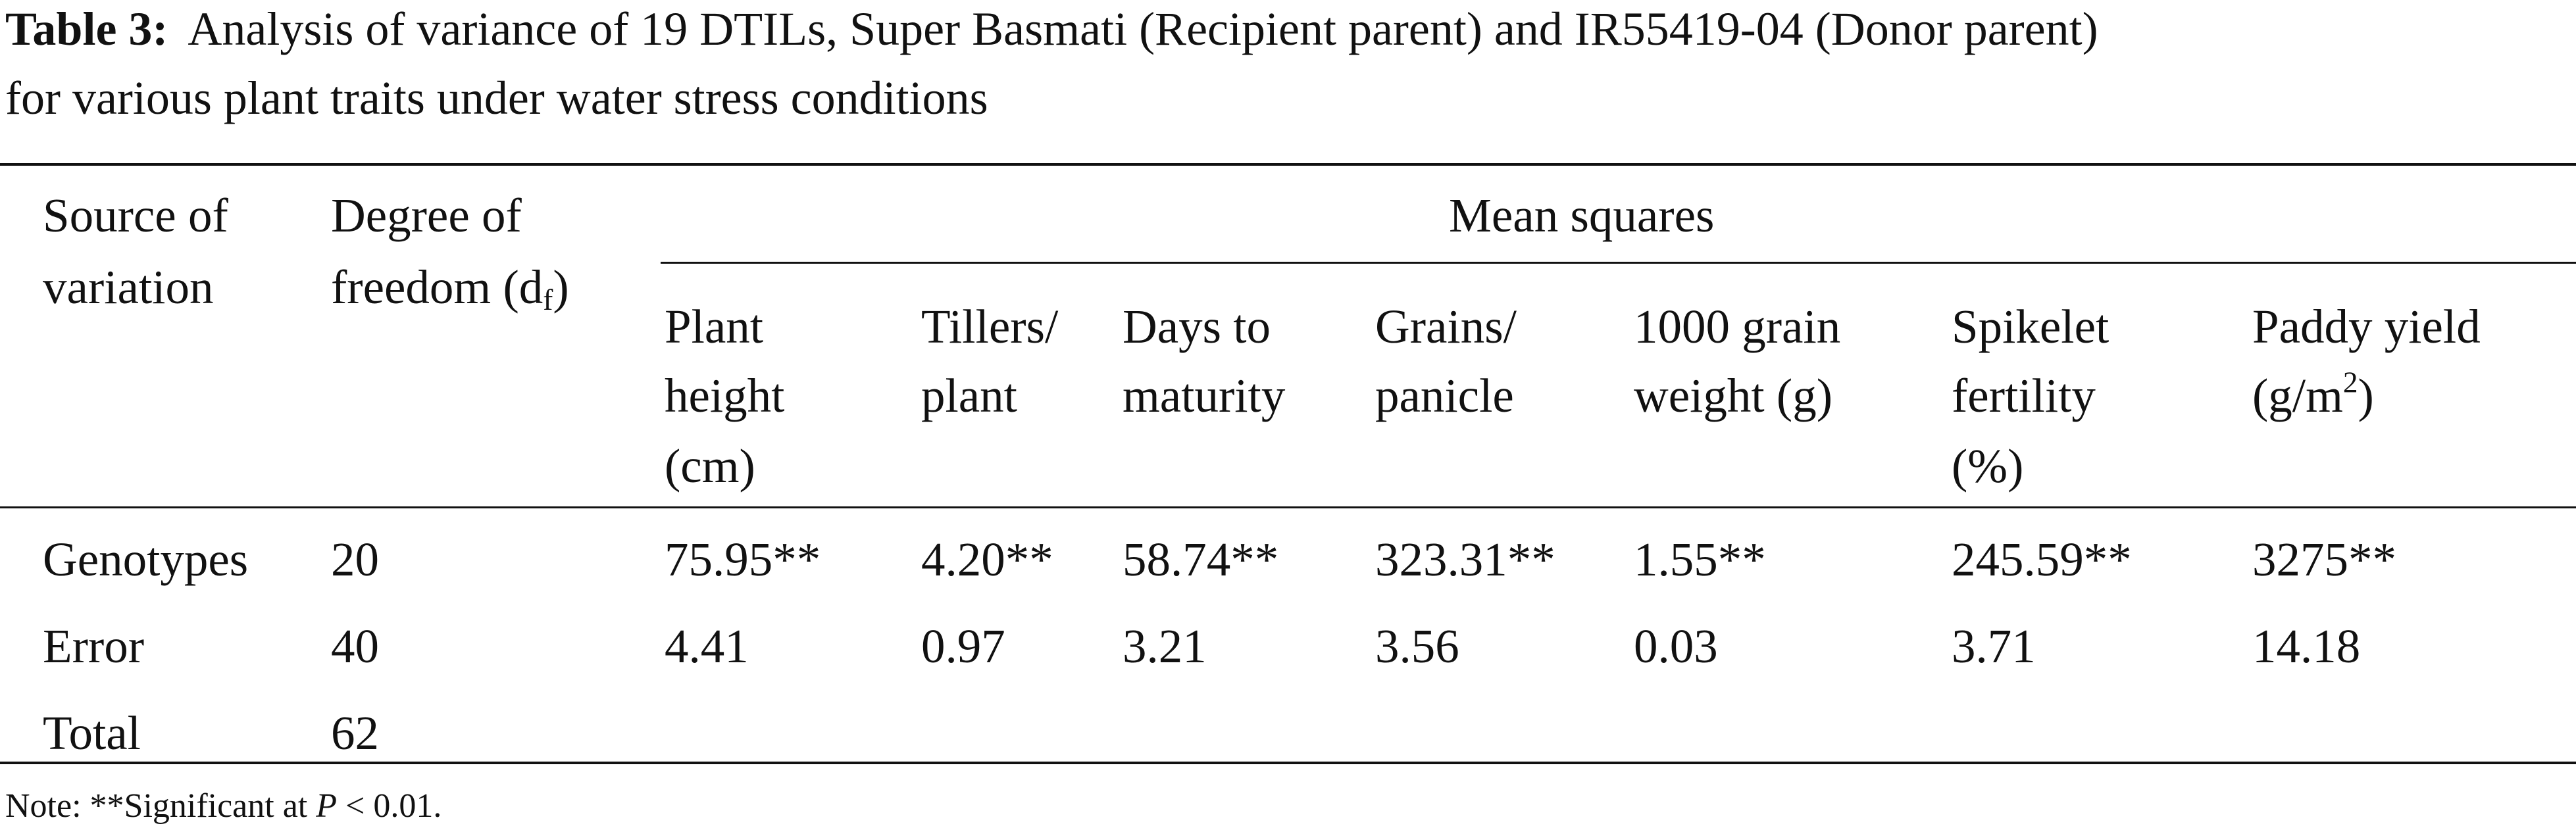 The width and height of the screenshot is (2576, 828). What do you see at coordinates (128, 287) in the screenshot?
I see `header-source-line2: variation` at bounding box center [128, 287].